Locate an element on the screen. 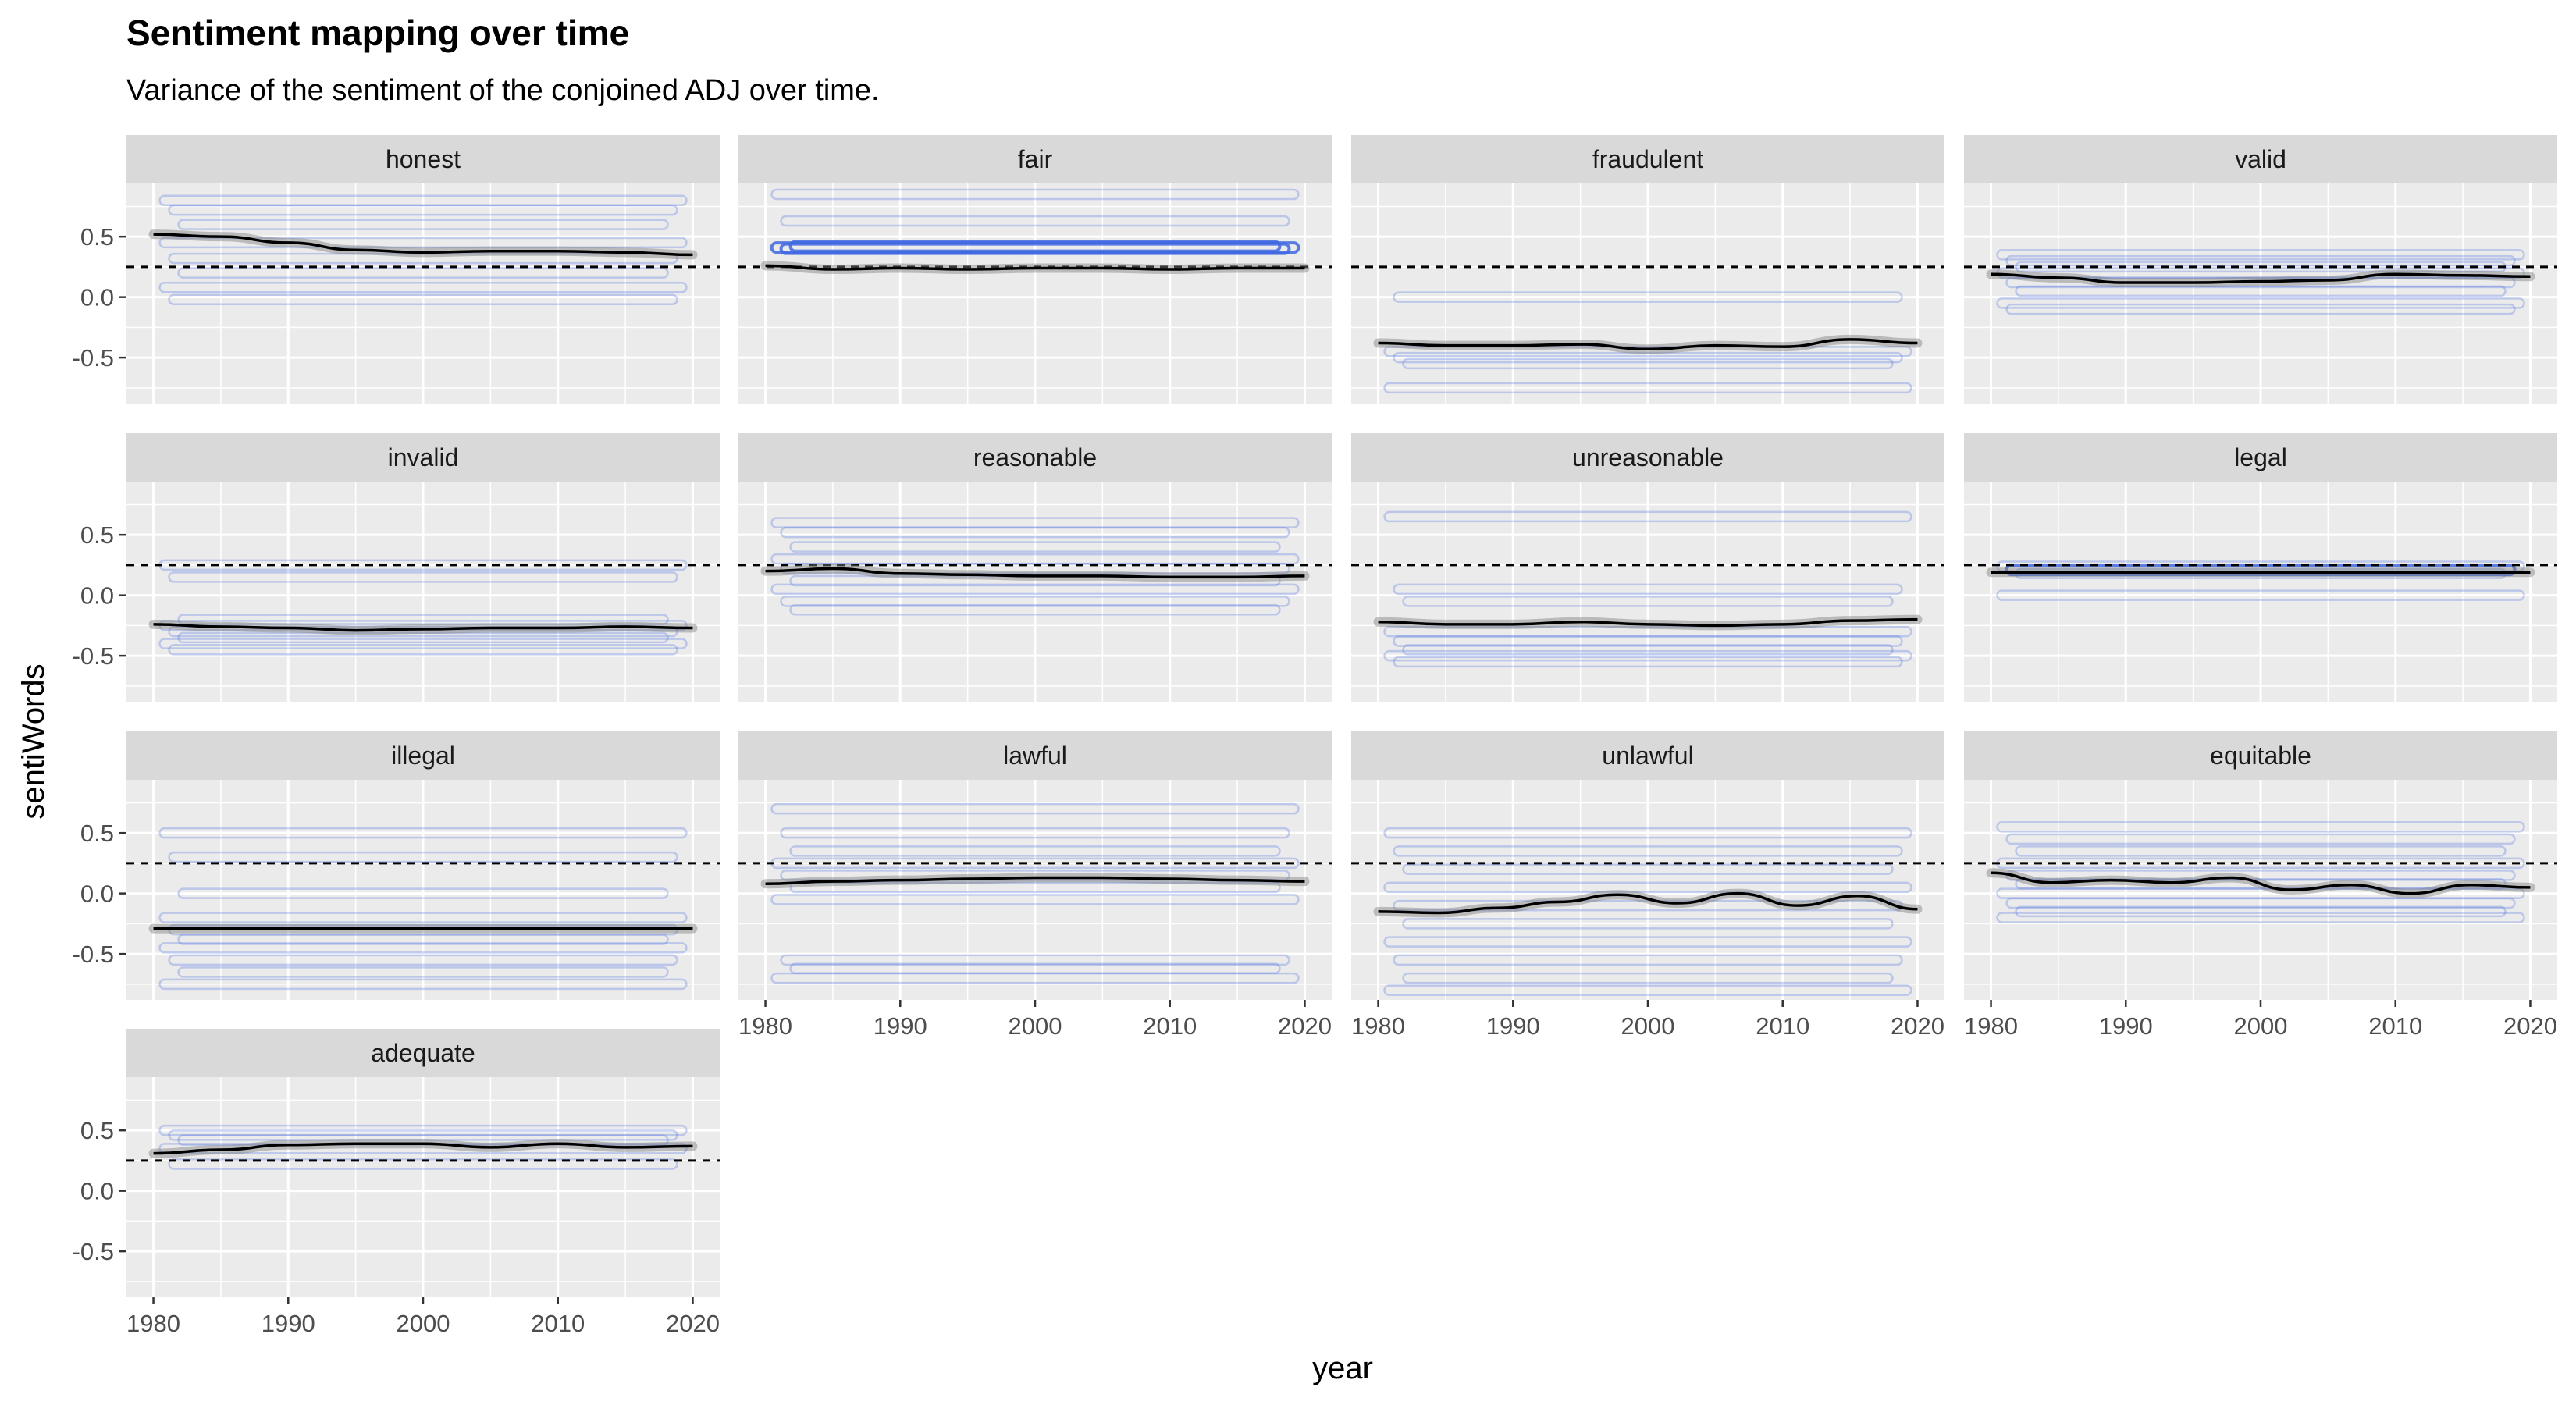 The image size is (2576, 1405). facet-panel-legal: legal is located at coordinates (2260, 568).